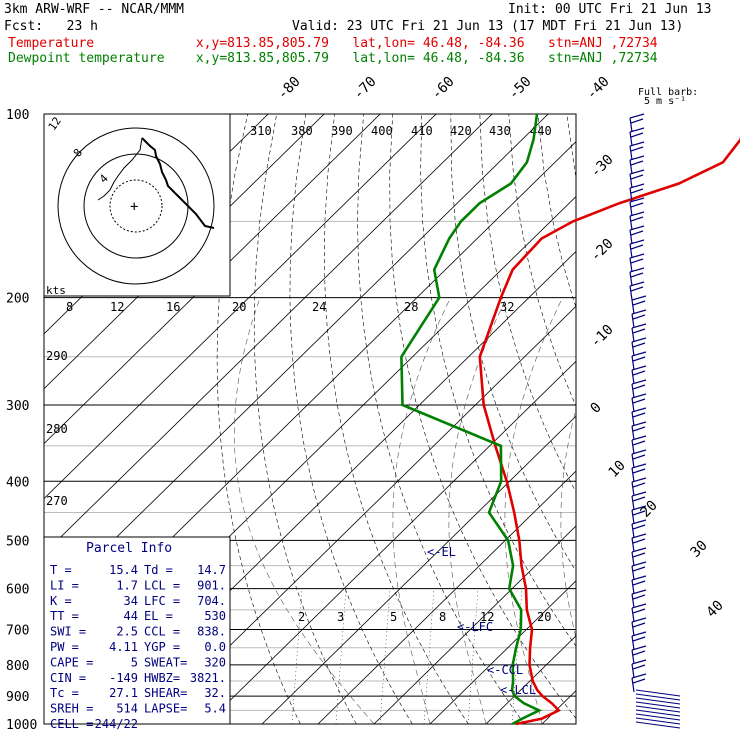  Describe the element at coordinates (131, 601) in the screenshot. I see `parcel-value-2: 34` at that location.